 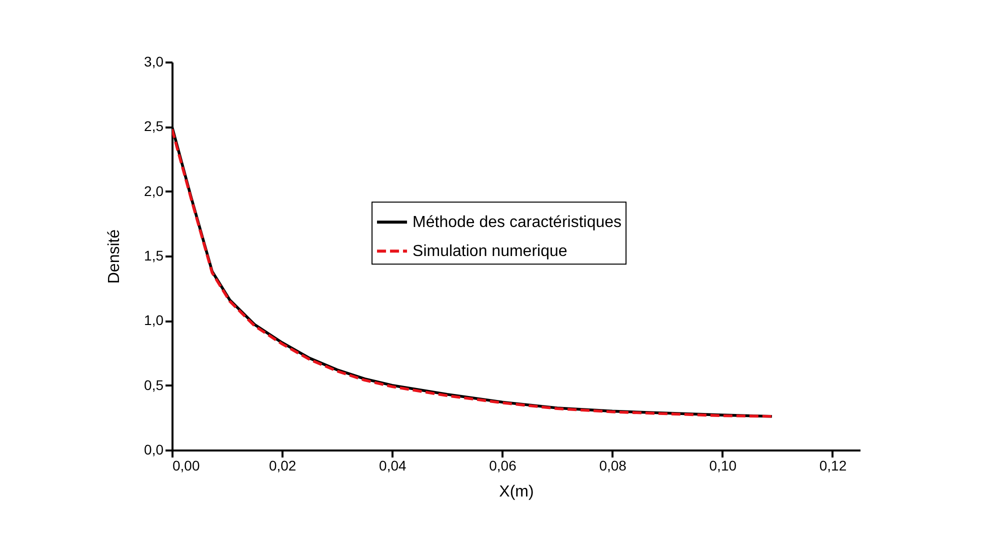 I want to click on y-axis-title: Densité, so click(x=115, y=256).